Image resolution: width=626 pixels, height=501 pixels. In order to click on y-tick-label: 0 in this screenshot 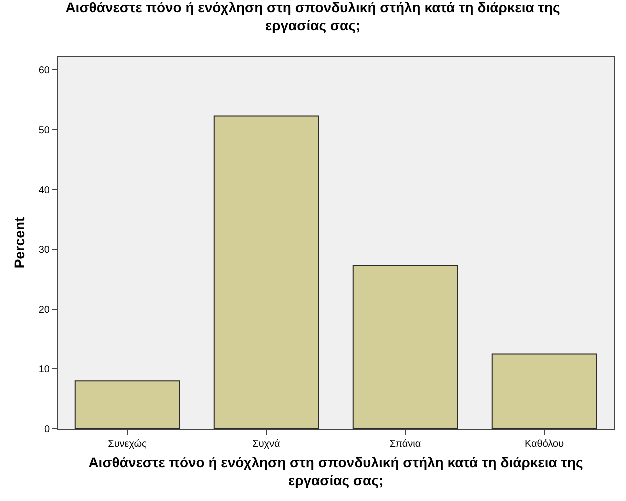, I will do `click(47, 430)`.